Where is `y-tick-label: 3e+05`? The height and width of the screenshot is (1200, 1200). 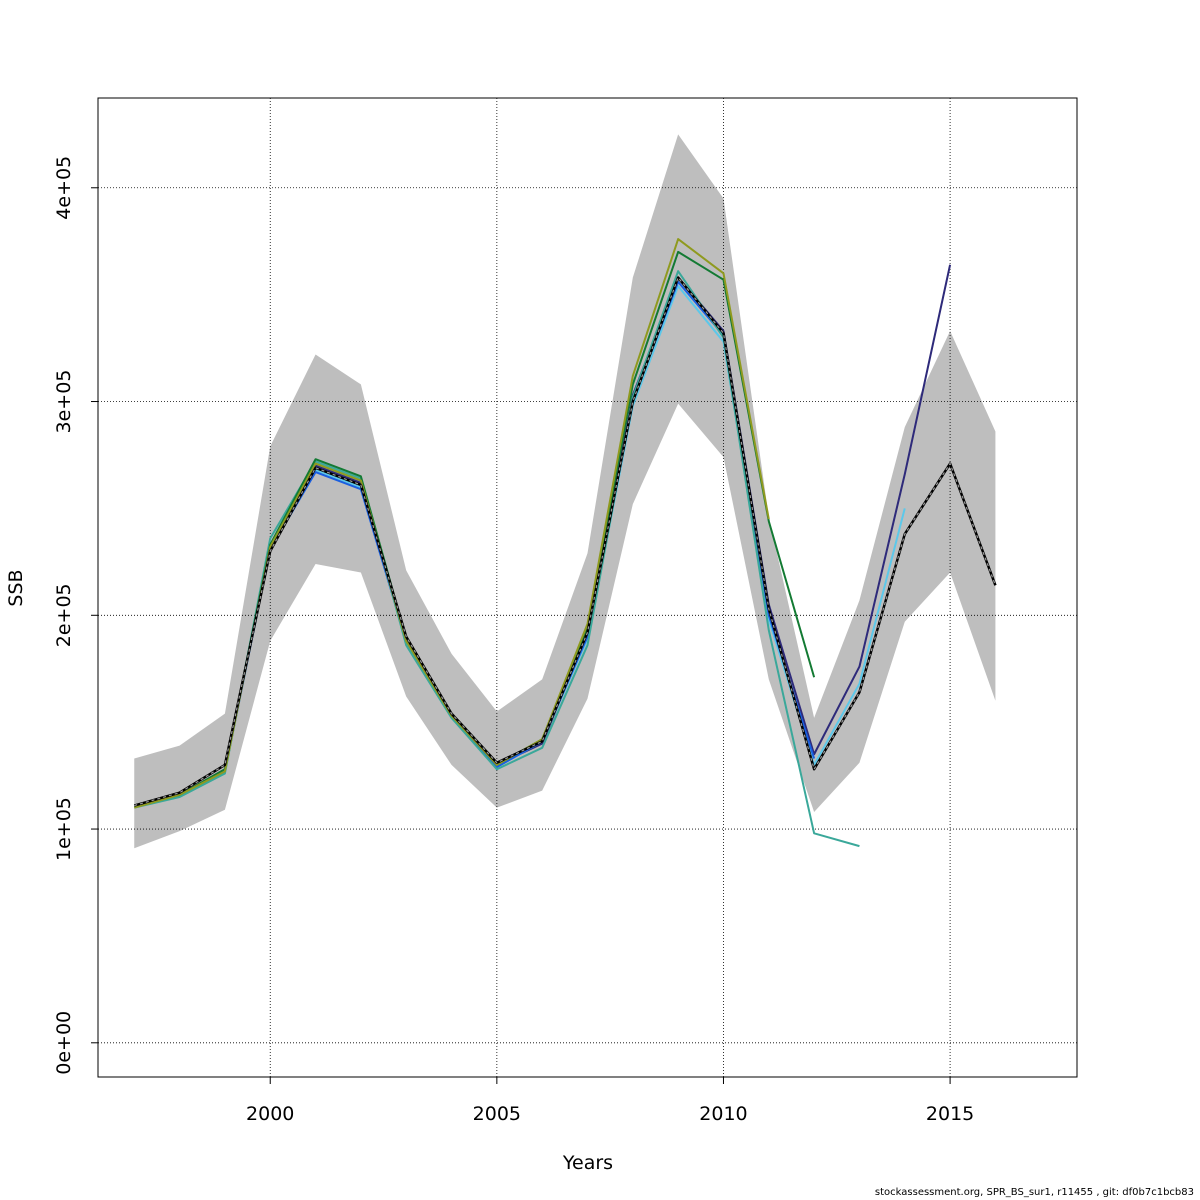 y-tick-label: 3e+05 is located at coordinates (64, 402).